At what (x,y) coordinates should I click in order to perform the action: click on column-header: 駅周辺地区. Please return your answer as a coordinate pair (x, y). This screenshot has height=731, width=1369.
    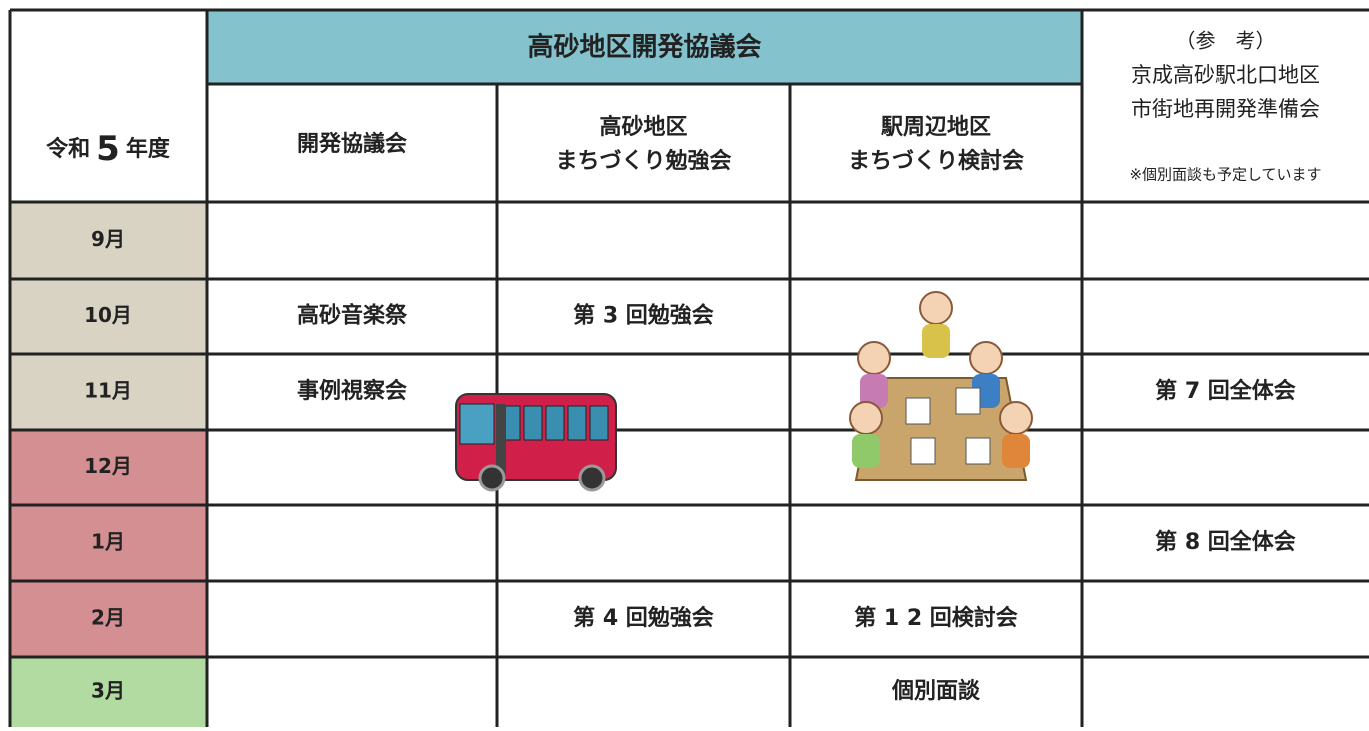
    Looking at the image, I should click on (936, 127).